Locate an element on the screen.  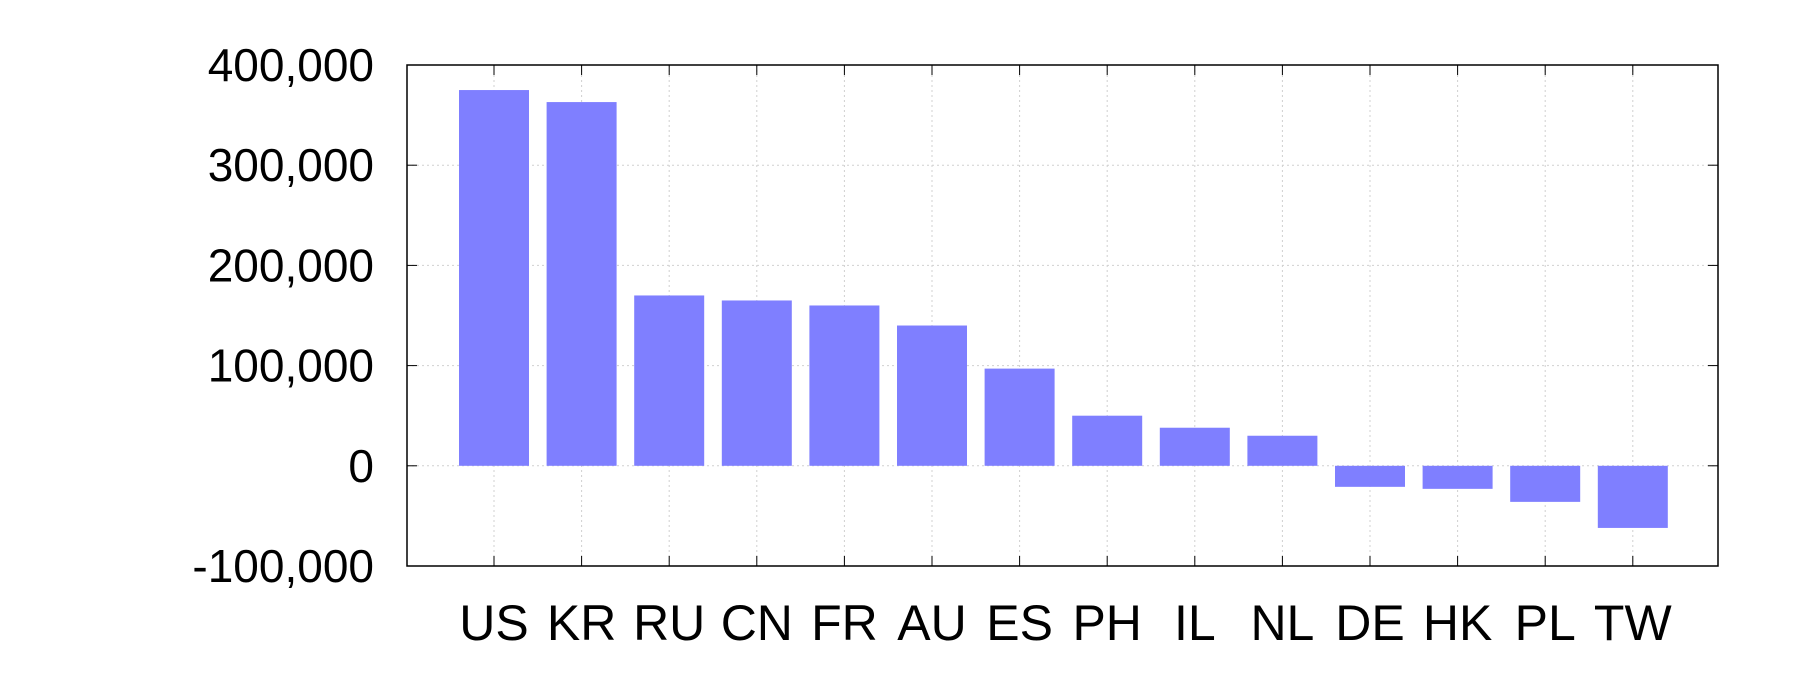
x-tick-label: HK is located at coordinates (1457, 623).